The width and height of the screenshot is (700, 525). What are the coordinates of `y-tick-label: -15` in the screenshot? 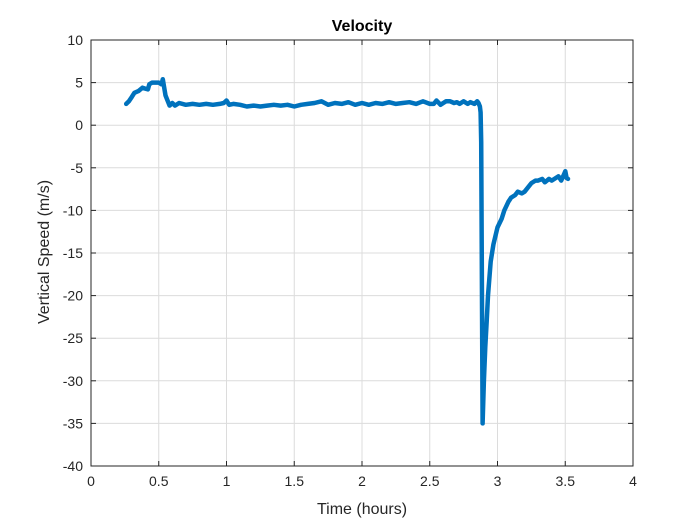 It's located at (73, 253).